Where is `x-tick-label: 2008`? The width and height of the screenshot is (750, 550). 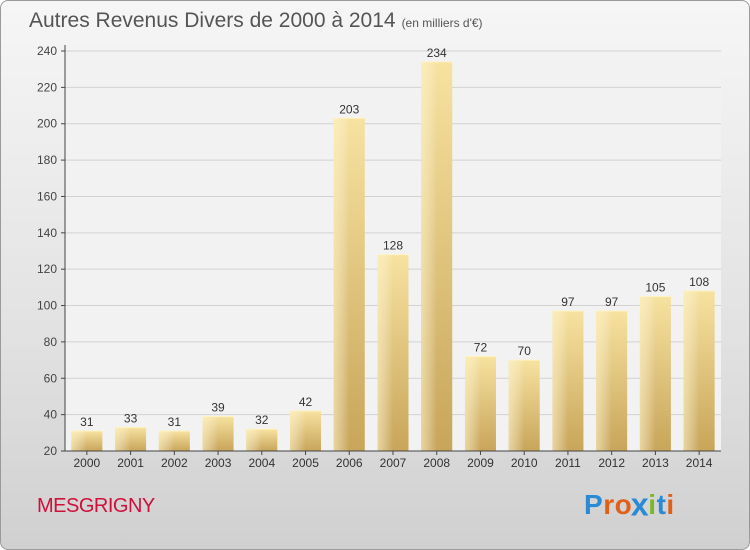
x-tick-label: 2008 is located at coordinates (436, 463).